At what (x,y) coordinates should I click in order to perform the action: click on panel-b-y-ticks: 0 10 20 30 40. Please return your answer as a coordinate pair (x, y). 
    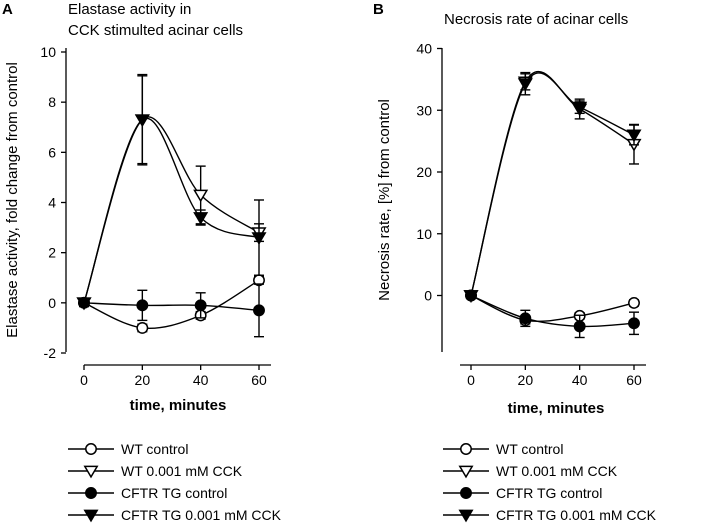
    Looking at the image, I should click on (429, 172).